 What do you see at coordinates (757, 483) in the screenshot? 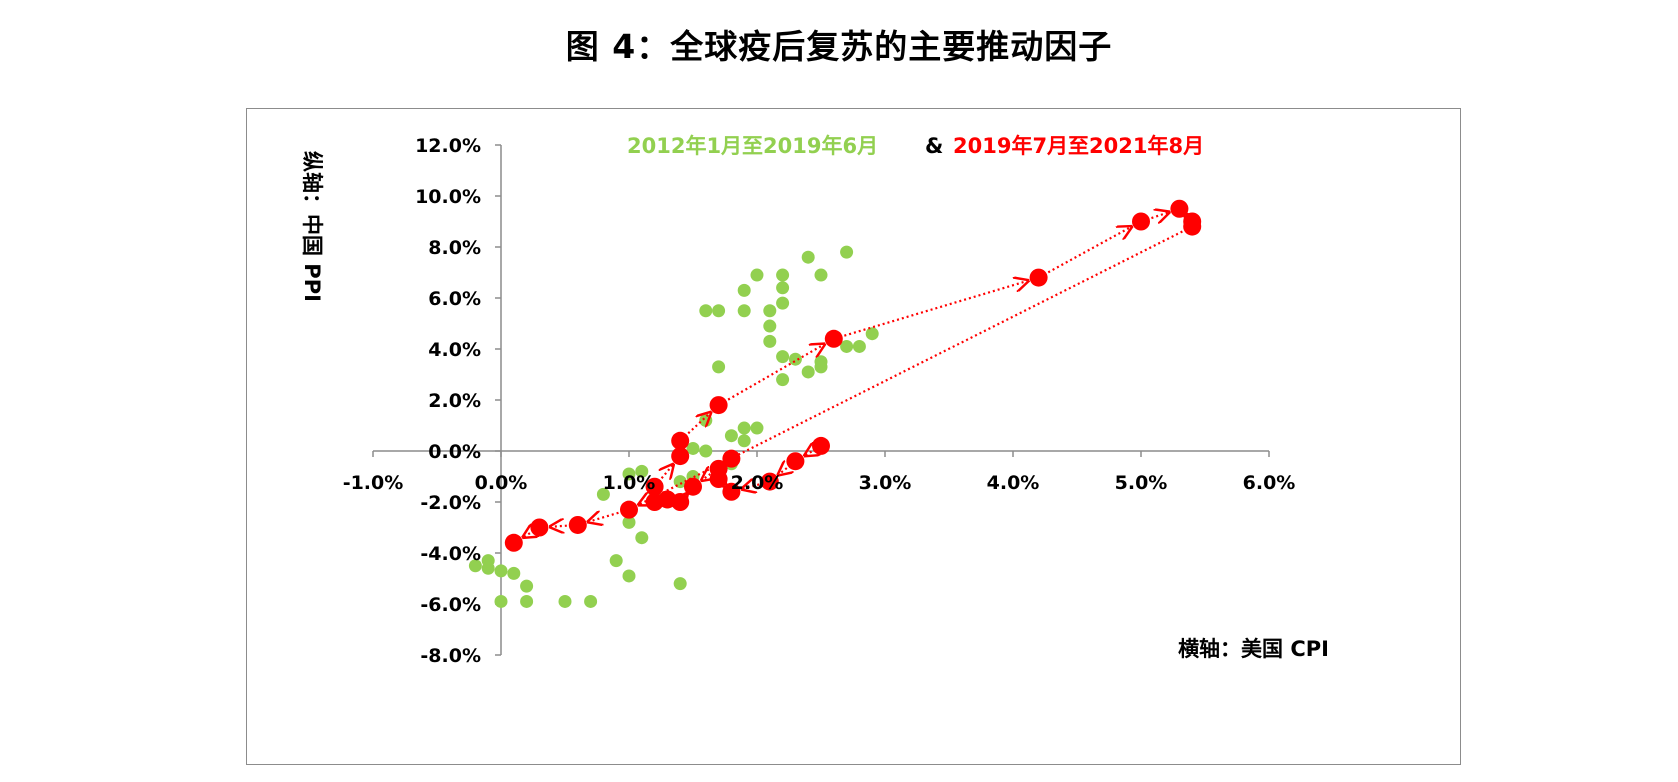
I see `x-tick-label: 2.0%` at bounding box center [757, 483].